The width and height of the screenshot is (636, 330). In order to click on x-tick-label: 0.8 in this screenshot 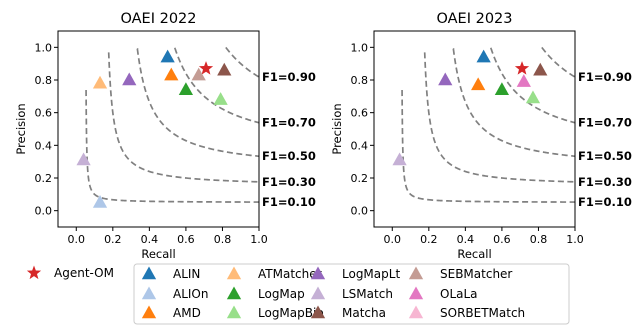, I will do `click(539, 239)`.